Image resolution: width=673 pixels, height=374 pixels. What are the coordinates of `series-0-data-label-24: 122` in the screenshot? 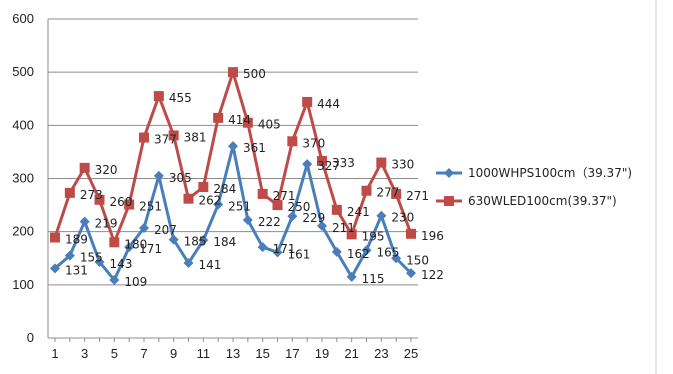 It's located at (432, 275).